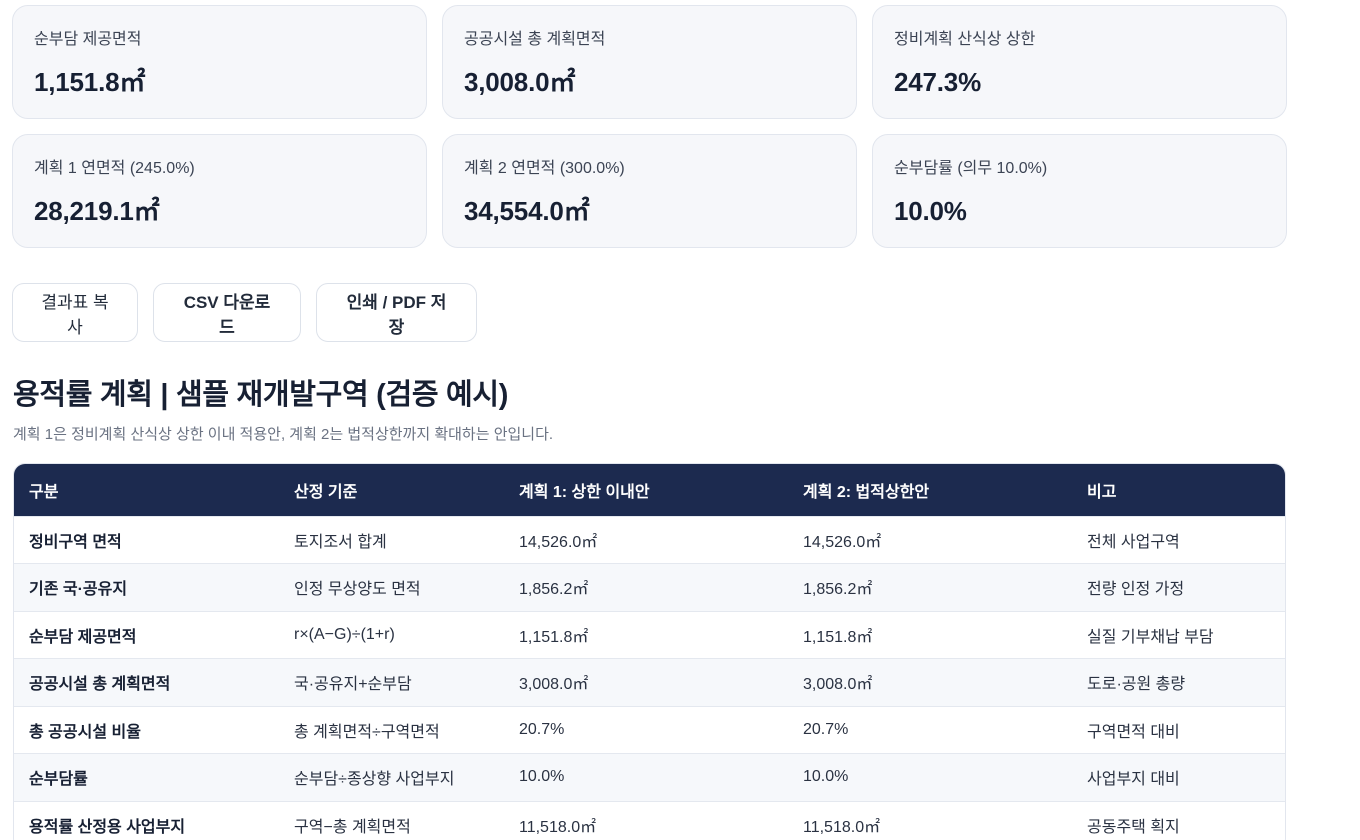  Describe the element at coordinates (340, 542) in the screenshot. I see `cell-basis: 토지조서 합계` at that location.